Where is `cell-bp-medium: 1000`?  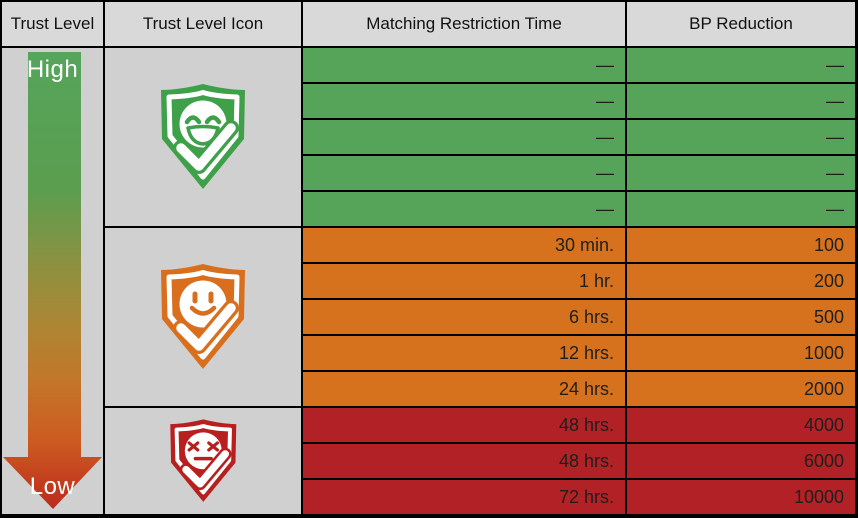
cell-bp-medium: 1000 is located at coordinates (741, 353).